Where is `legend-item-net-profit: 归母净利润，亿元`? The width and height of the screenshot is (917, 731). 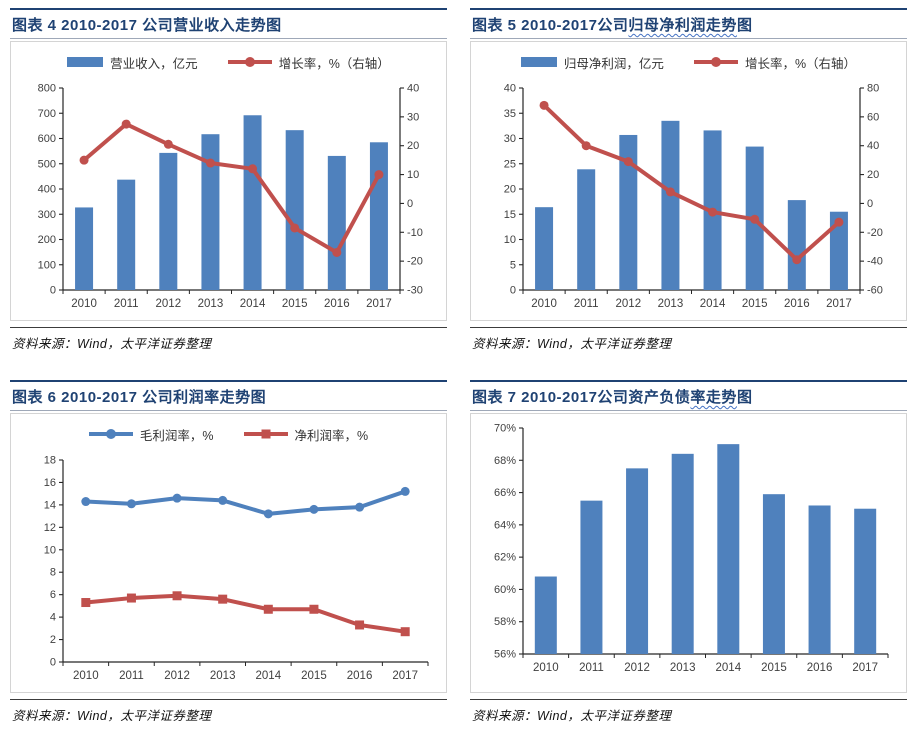
legend-item-net-profit: 归母净利润，亿元 is located at coordinates (592, 62).